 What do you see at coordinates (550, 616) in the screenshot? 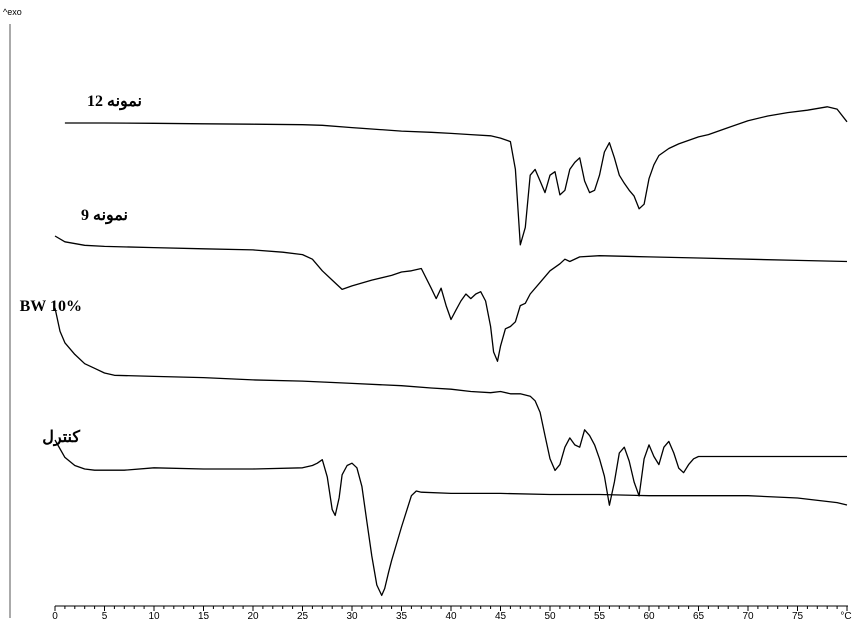
I see `x-tick-label: 50` at bounding box center [550, 616].